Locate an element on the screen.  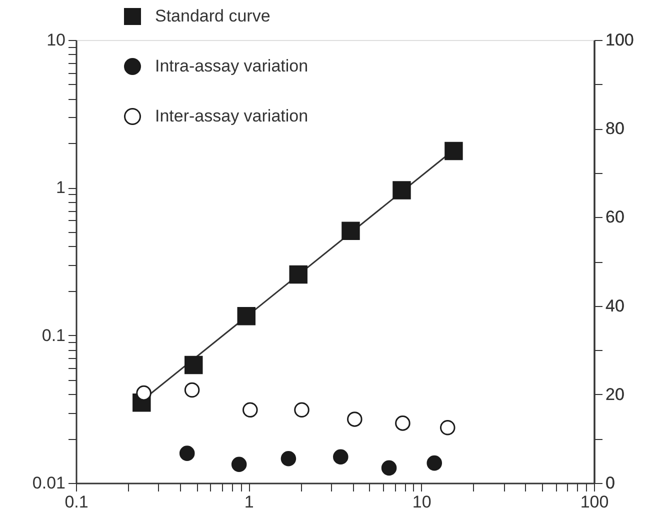
y-tick-label: 0.1 is located at coordinates (54, 335).